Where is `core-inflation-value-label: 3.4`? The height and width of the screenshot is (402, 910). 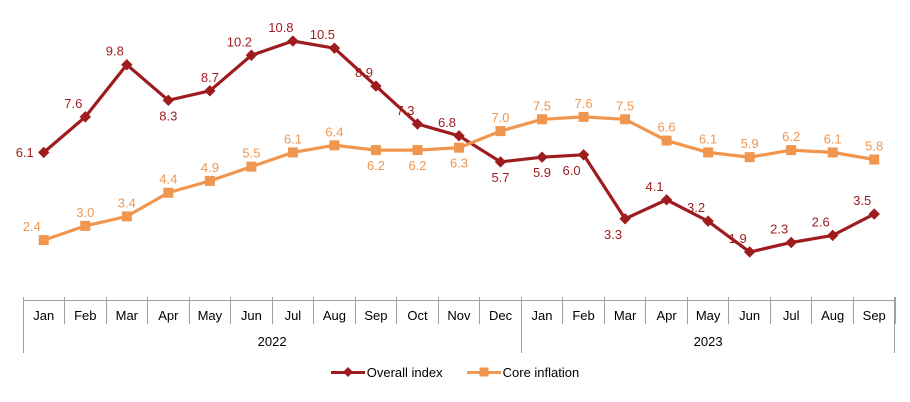
core-inflation-value-label: 3.4 is located at coordinates (127, 202).